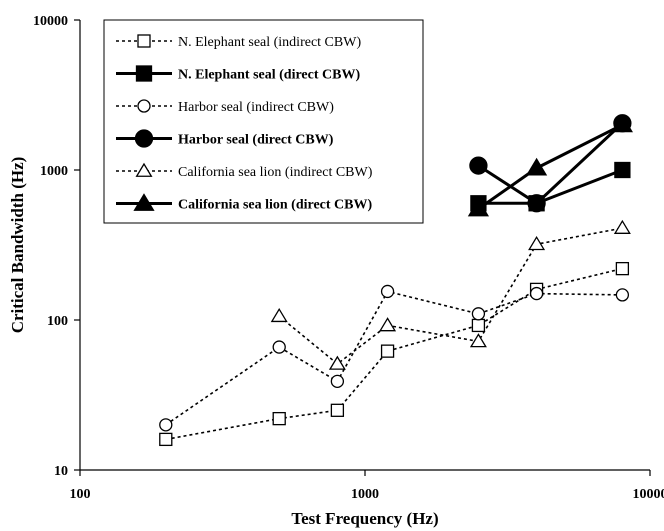 This screenshot has height=531, width=664. What do you see at coordinates (622, 170) in the screenshot?
I see `series-1-point` at bounding box center [622, 170].